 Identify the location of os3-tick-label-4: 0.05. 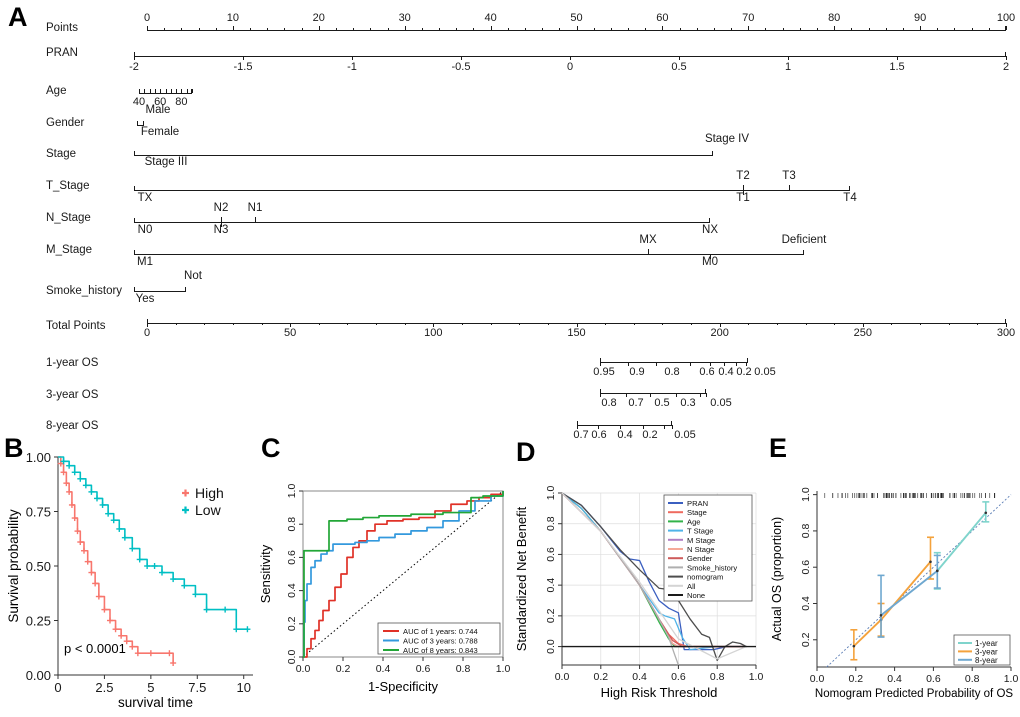
(721, 403).